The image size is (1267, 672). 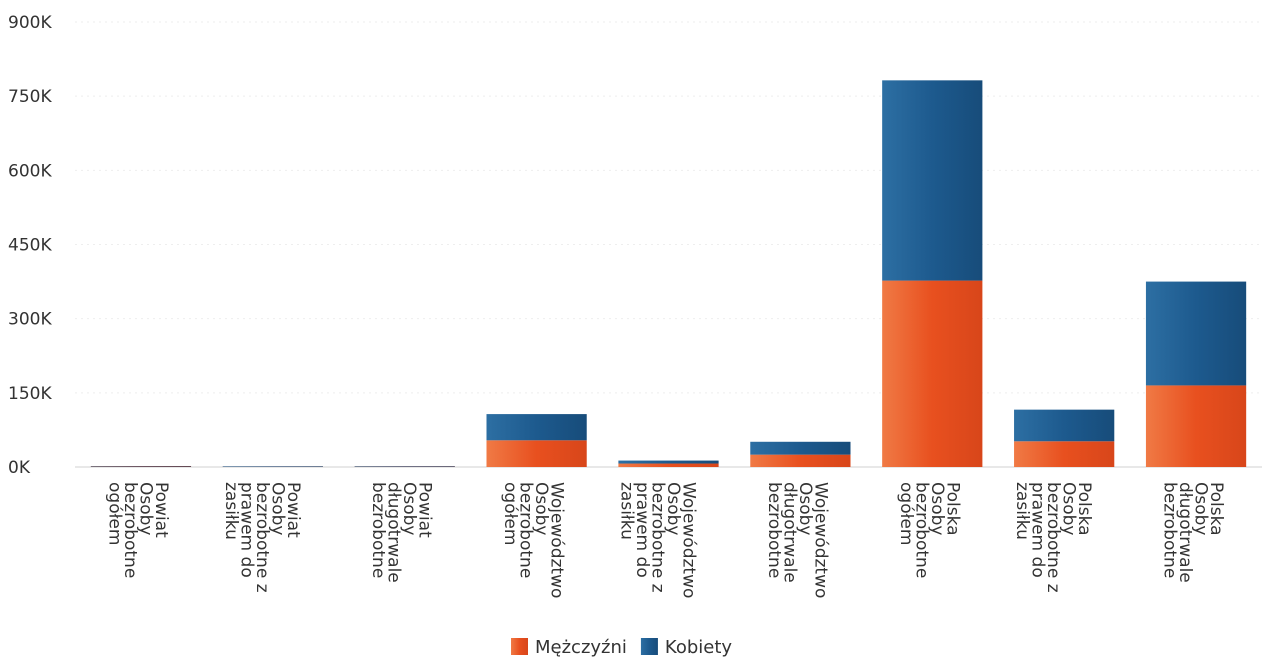 I want to click on x-category-label: WojewództwoOsobydługotrwalebezrobotne, so click(x=797, y=540).